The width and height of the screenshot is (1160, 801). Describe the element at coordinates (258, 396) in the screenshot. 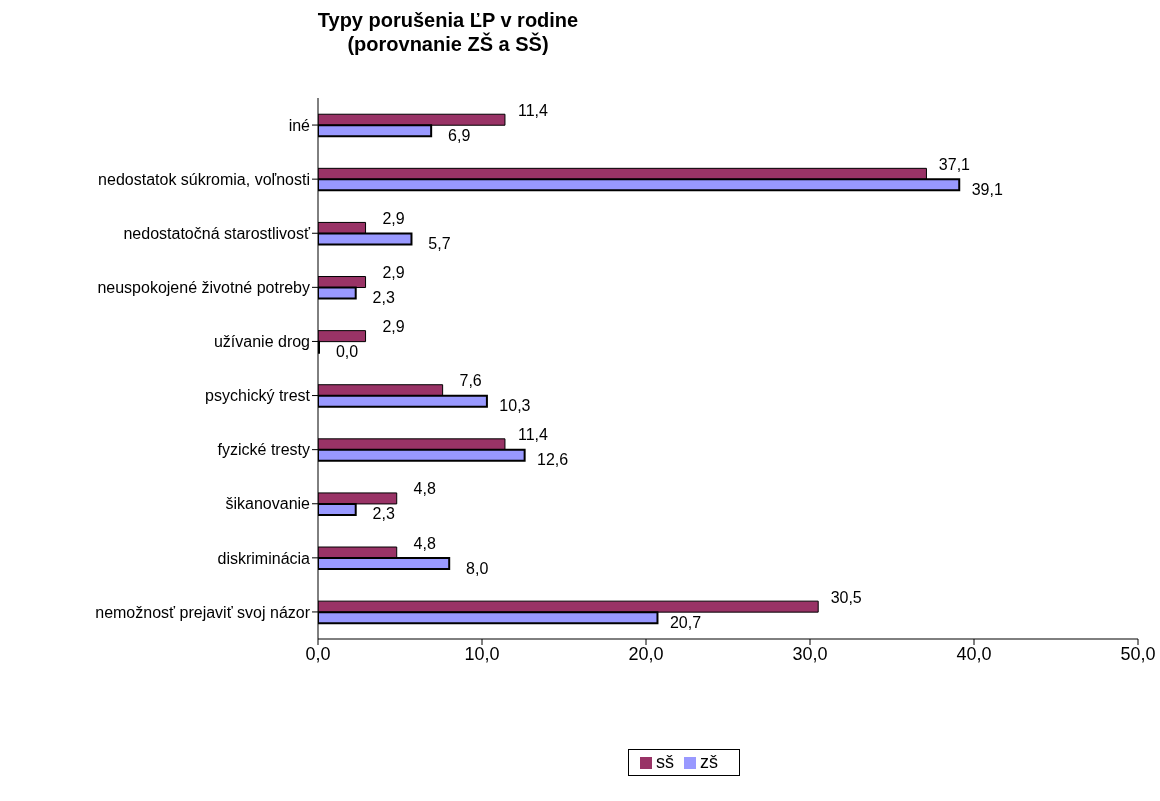

I see `y-tick-label: psychický trest` at that location.